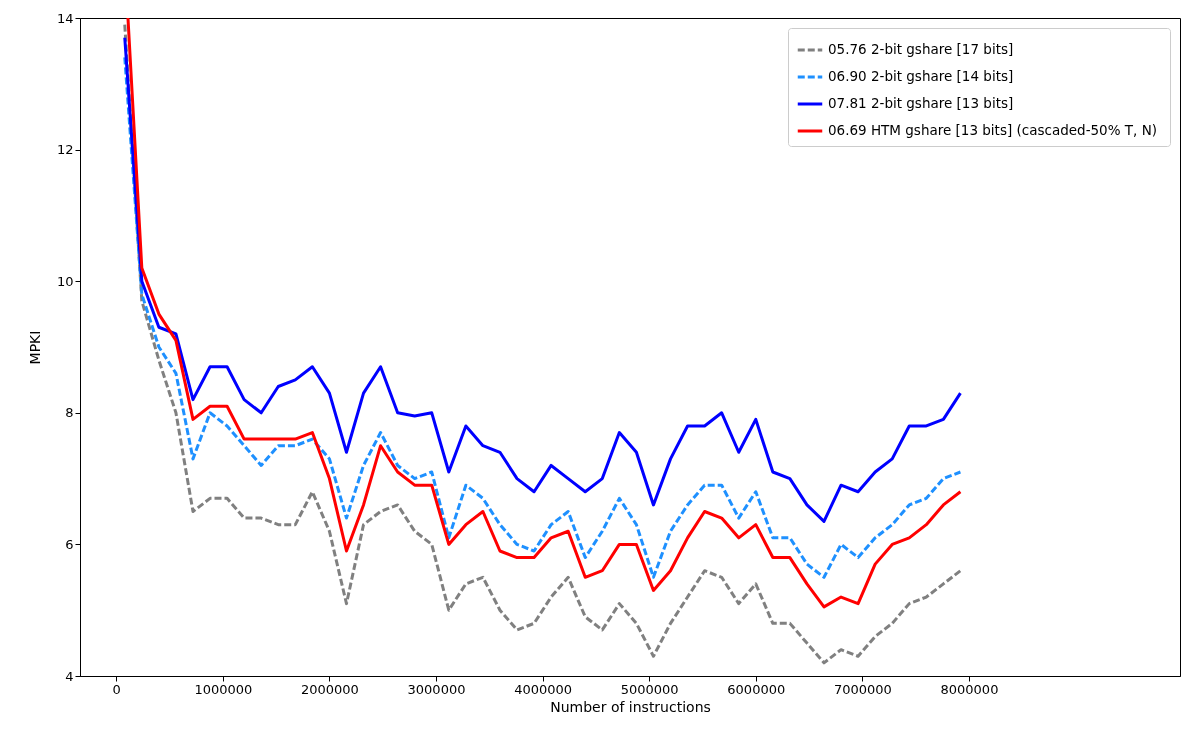 This screenshot has height=738, width=1191. What do you see at coordinates (329, 689) in the screenshot?
I see `x-tick-label: 2000000` at bounding box center [329, 689].